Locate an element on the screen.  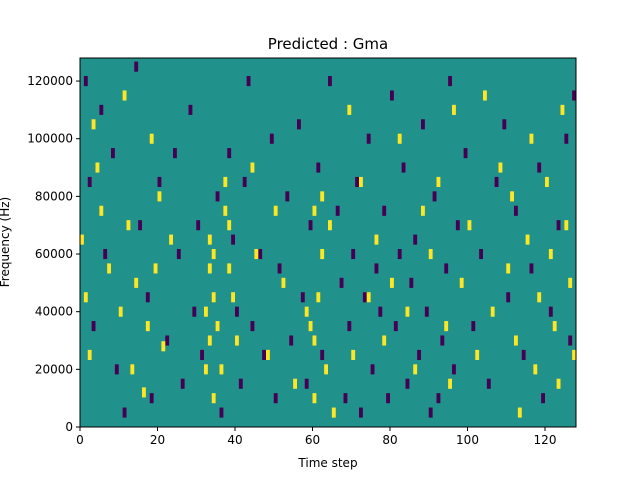
y-tick-label: 120000 is located at coordinates (50, 81).